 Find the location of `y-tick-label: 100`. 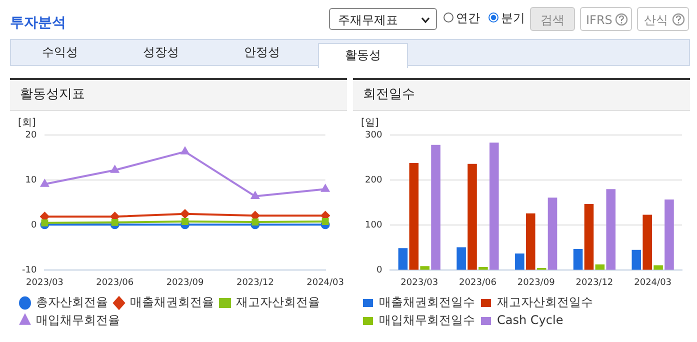

y-tick-label: 100 is located at coordinates (373, 225).